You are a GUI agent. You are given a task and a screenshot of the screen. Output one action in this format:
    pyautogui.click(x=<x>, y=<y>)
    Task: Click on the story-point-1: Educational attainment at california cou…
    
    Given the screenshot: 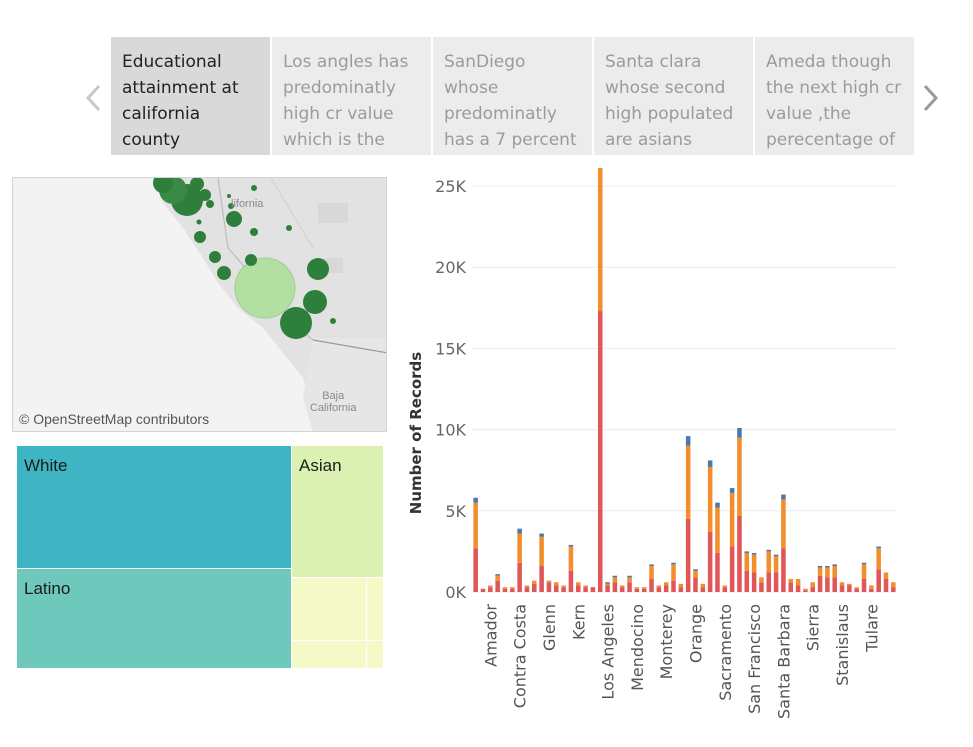 What is the action you would take?
    pyautogui.click(x=190, y=96)
    